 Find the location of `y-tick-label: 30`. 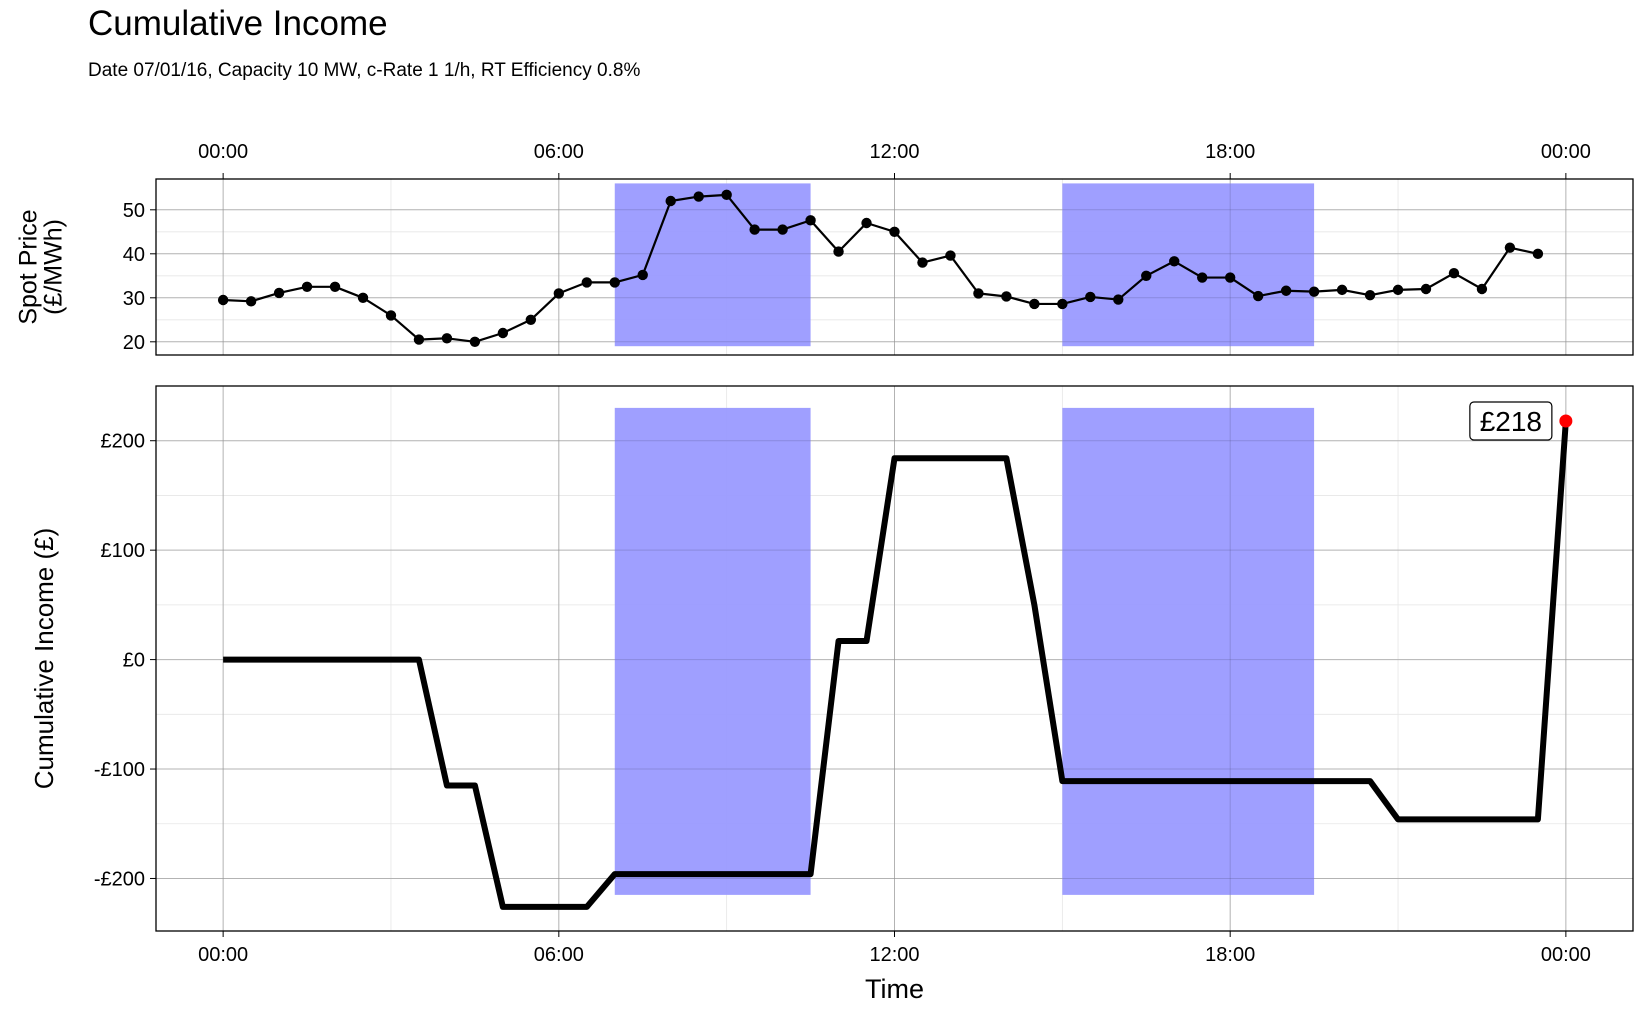

y-tick-label: 30 is located at coordinates (134, 299).